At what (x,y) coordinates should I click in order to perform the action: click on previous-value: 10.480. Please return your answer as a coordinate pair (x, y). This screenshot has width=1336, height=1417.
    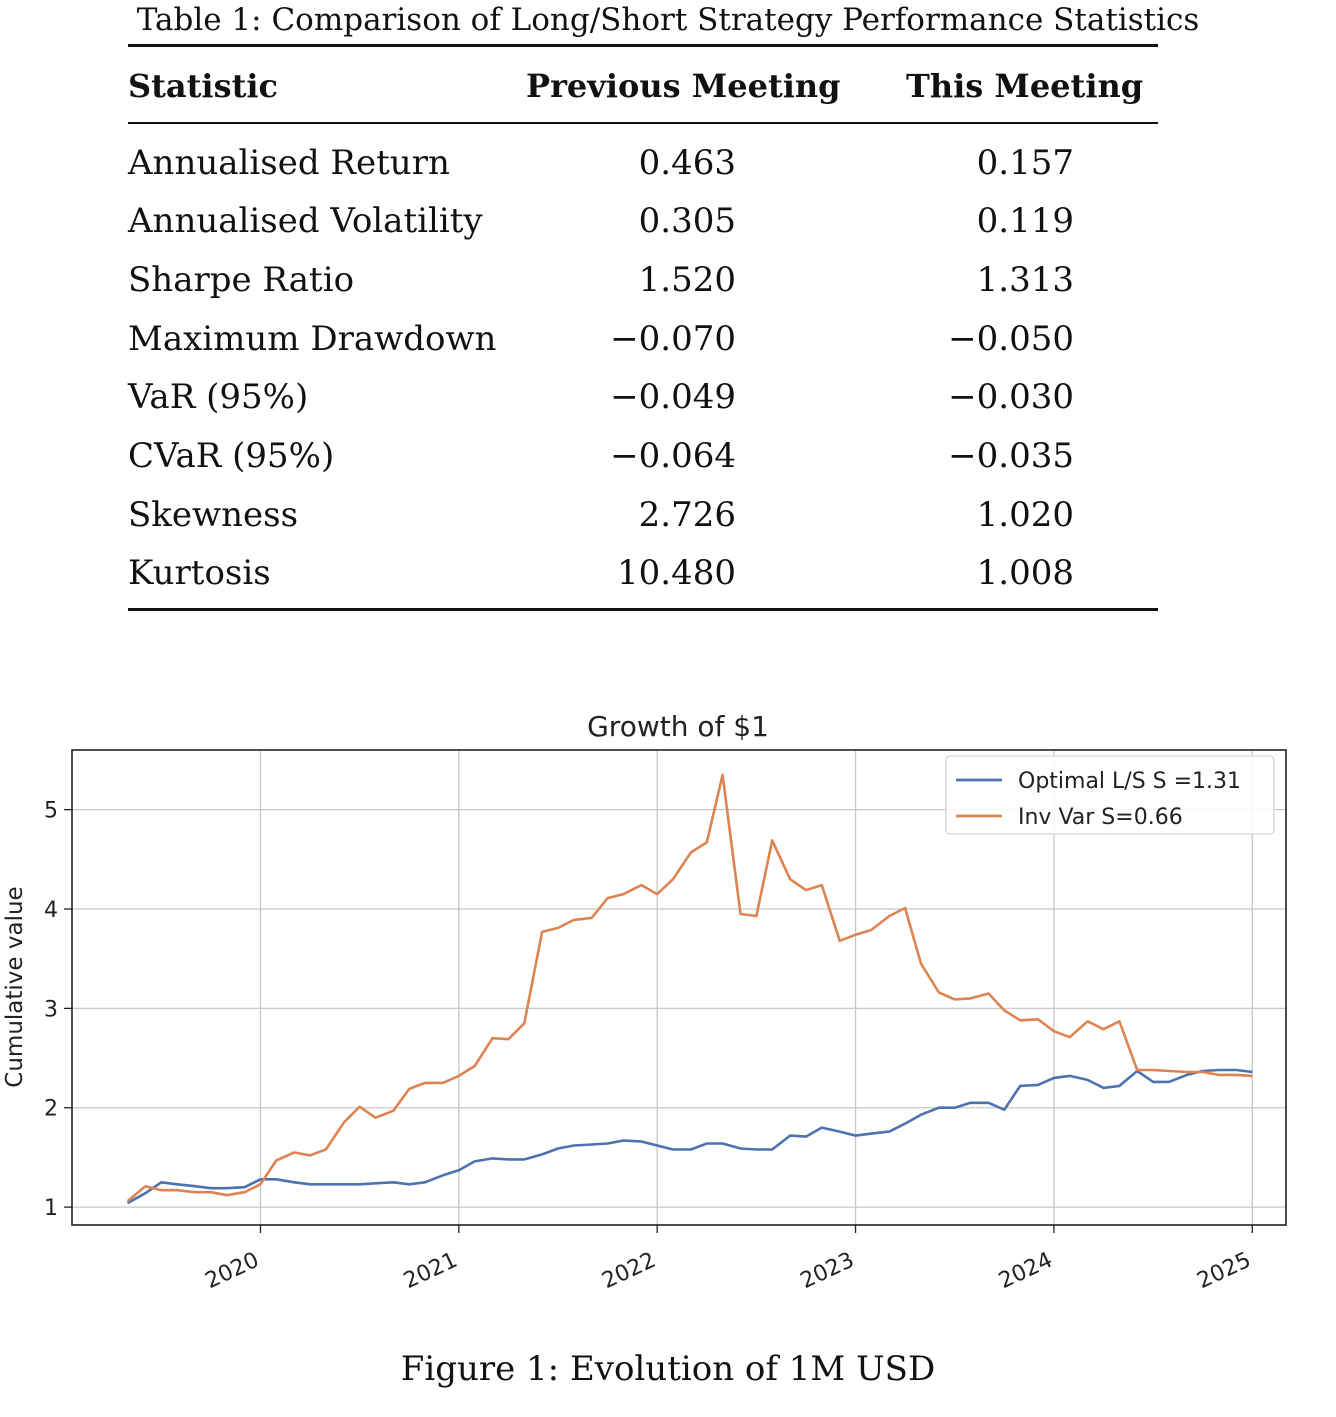
    Looking at the image, I should click on (676, 573).